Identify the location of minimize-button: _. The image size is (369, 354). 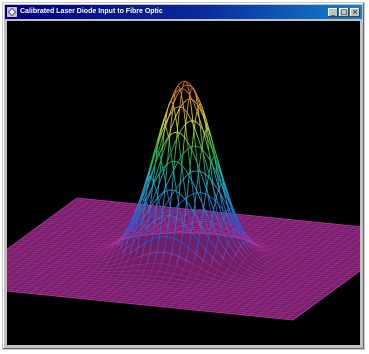
(333, 12).